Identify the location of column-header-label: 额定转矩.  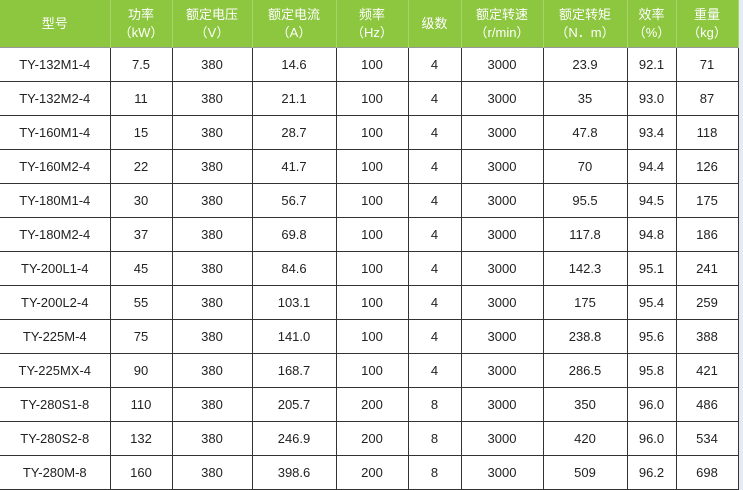
(584, 14).